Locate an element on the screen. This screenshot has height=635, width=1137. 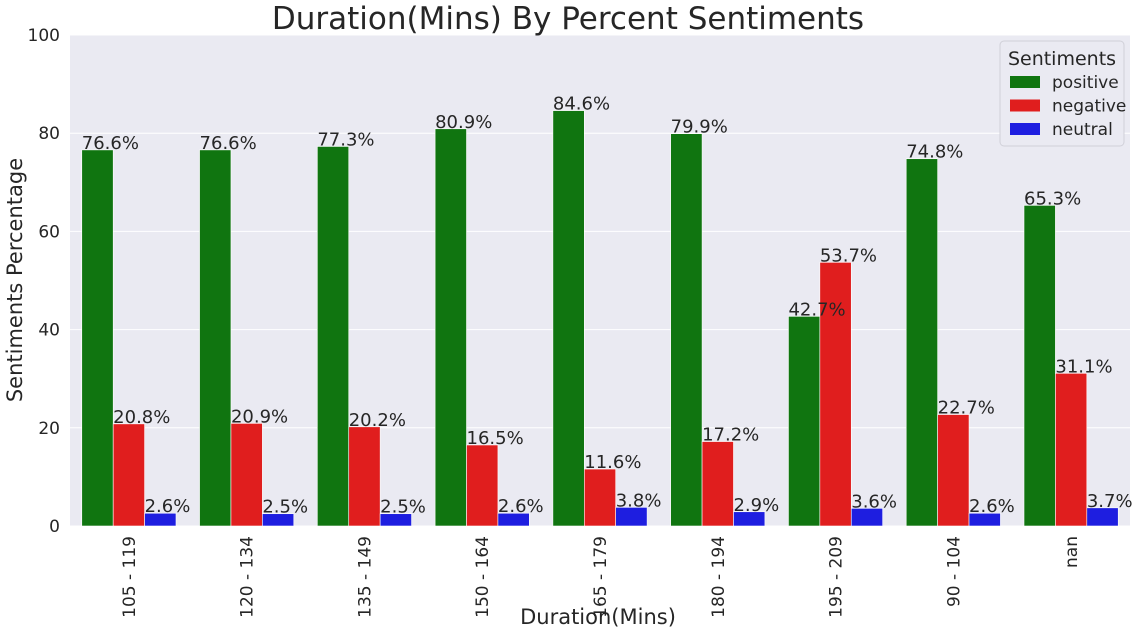
data-label: 22.7% is located at coordinates (966, 408).